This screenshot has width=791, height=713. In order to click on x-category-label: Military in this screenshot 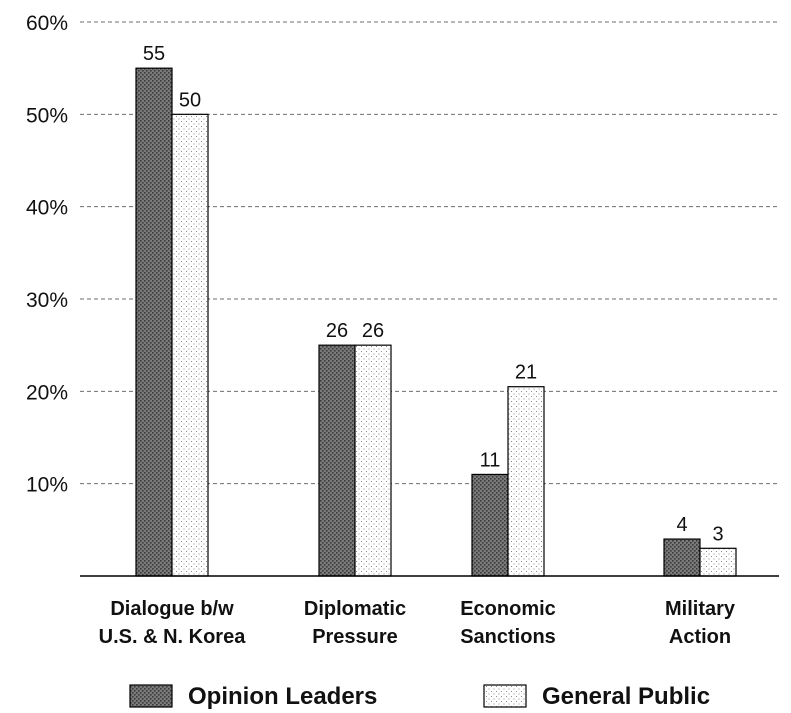, I will do `click(700, 609)`.